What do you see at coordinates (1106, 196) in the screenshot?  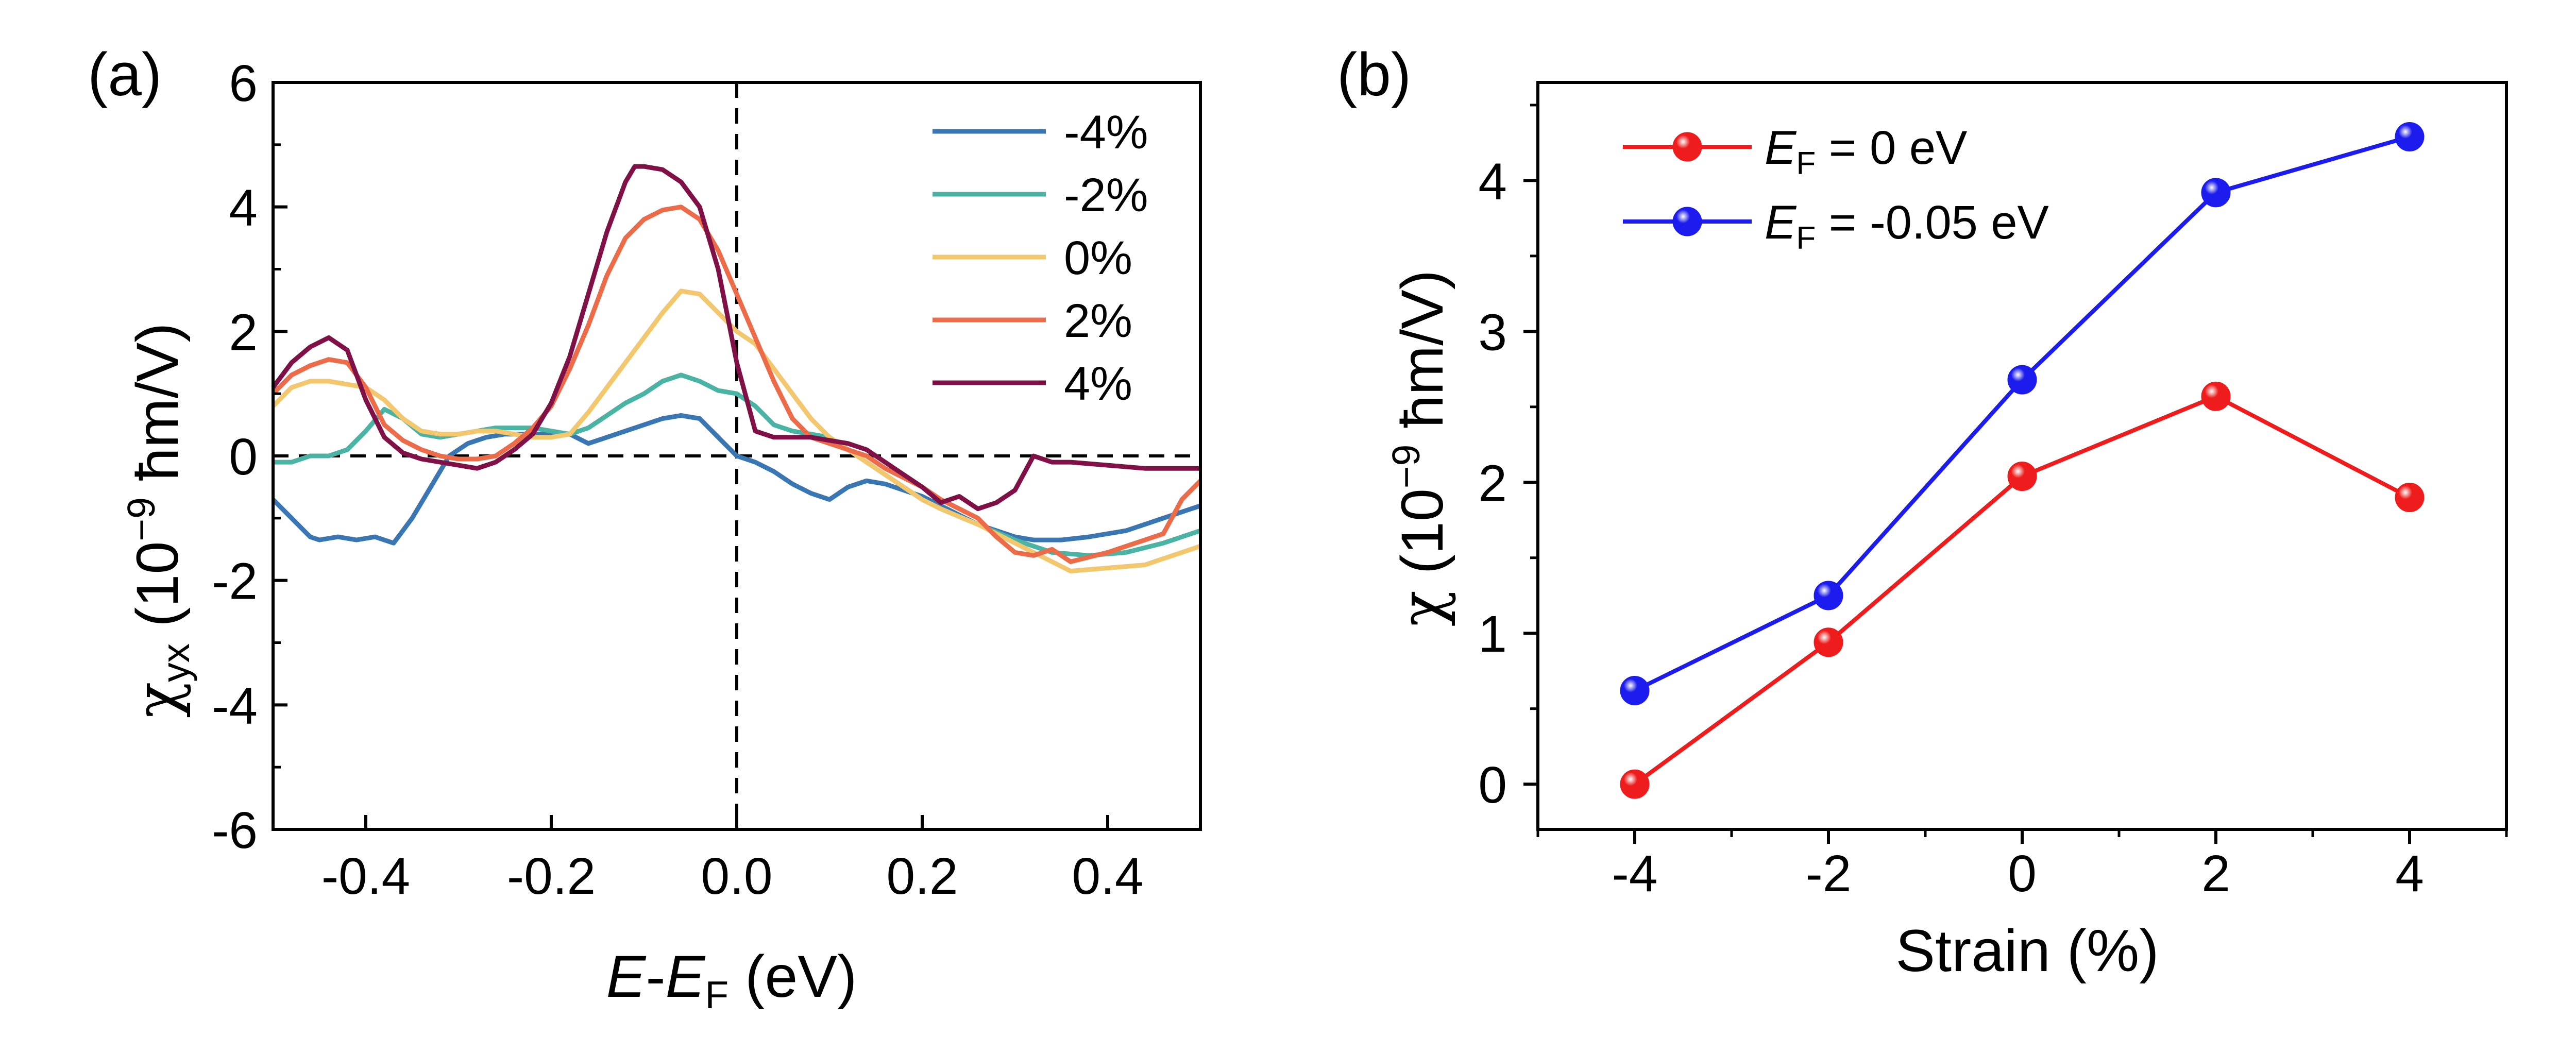 I see `legend-label-1: -2%` at bounding box center [1106, 196].